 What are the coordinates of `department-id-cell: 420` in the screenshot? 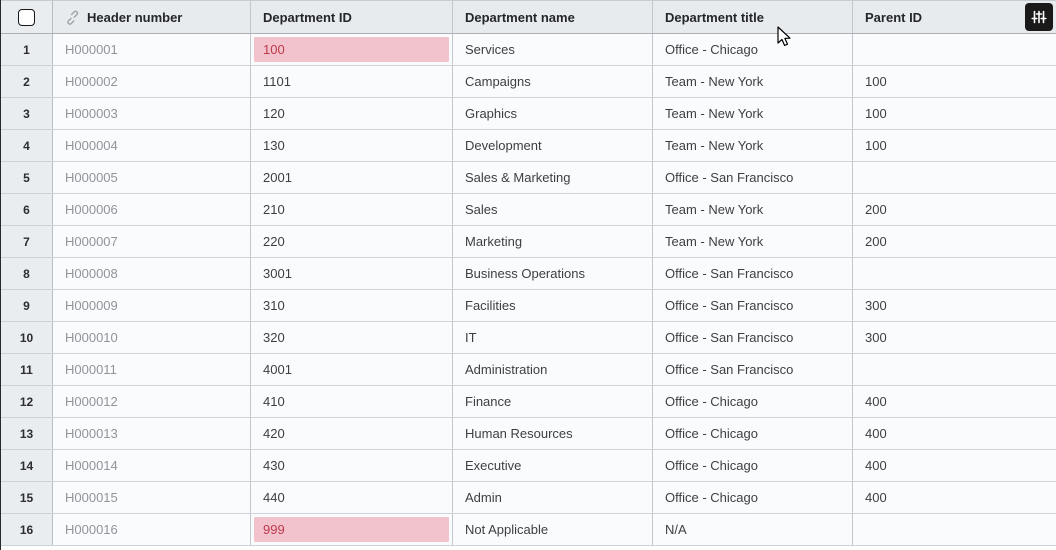 It's located at (352, 433).